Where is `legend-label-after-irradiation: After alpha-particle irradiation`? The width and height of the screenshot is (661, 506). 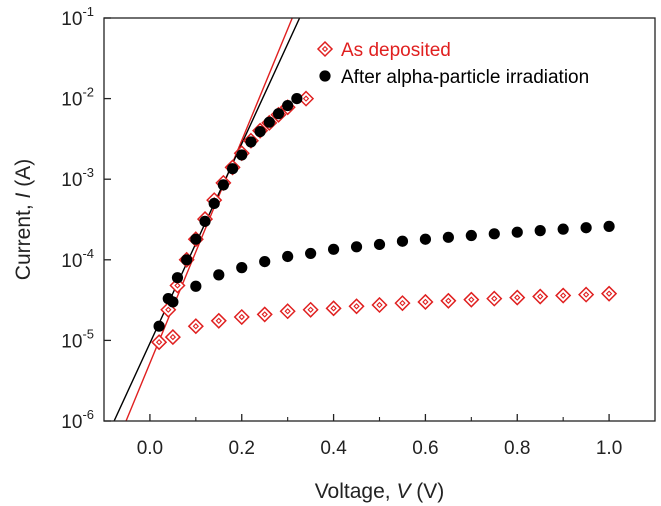
legend-label-after-irradiation: After alpha-particle irradiation is located at coordinates (465, 77).